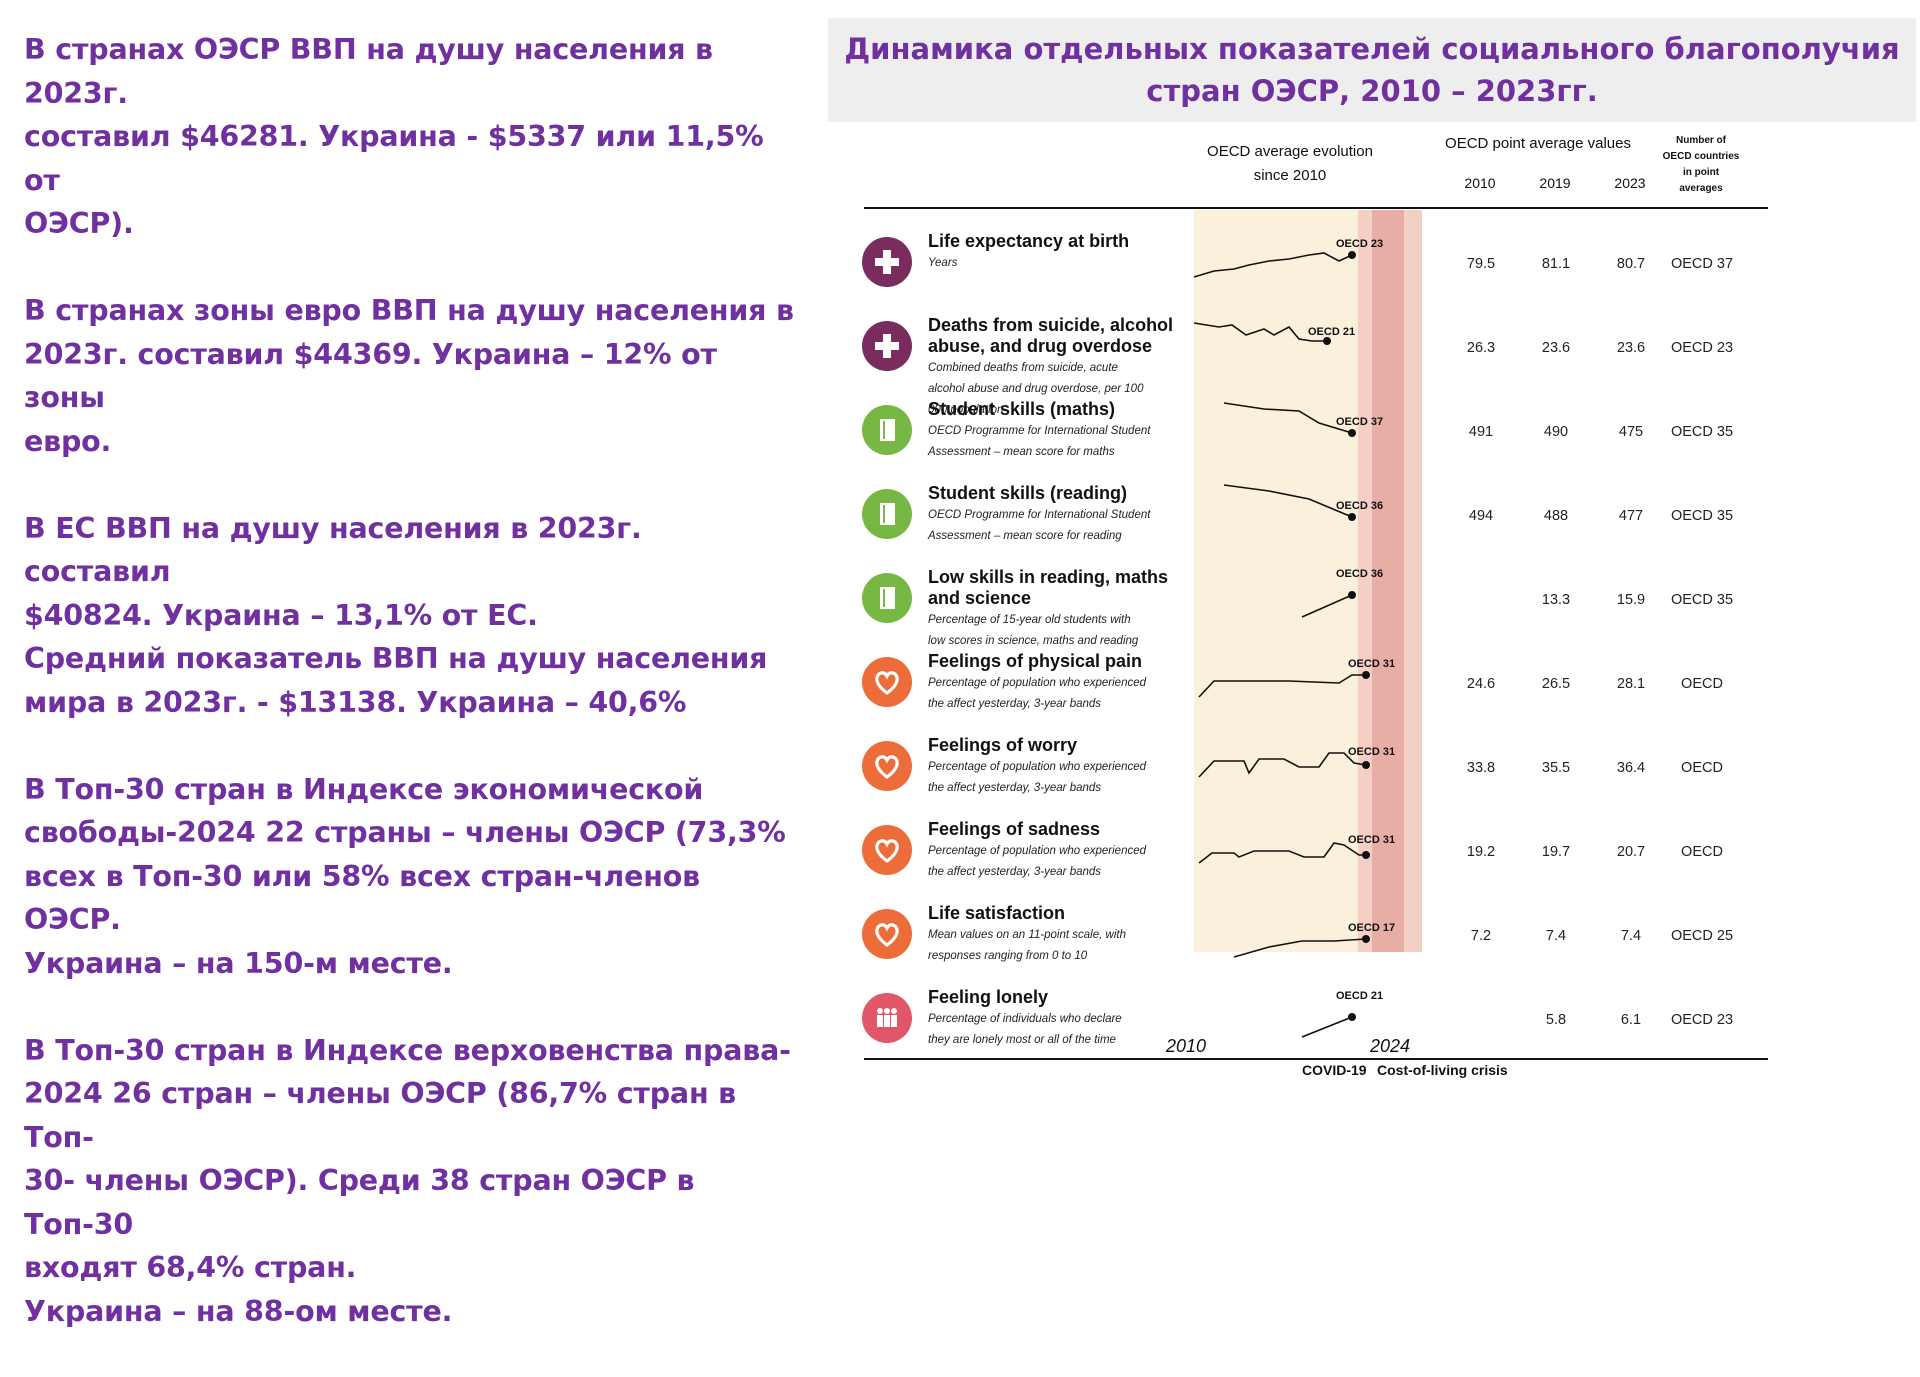  Describe the element at coordinates (997, 913) in the screenshot. I see `indicator-title-line: Life satisfaction` at that location.